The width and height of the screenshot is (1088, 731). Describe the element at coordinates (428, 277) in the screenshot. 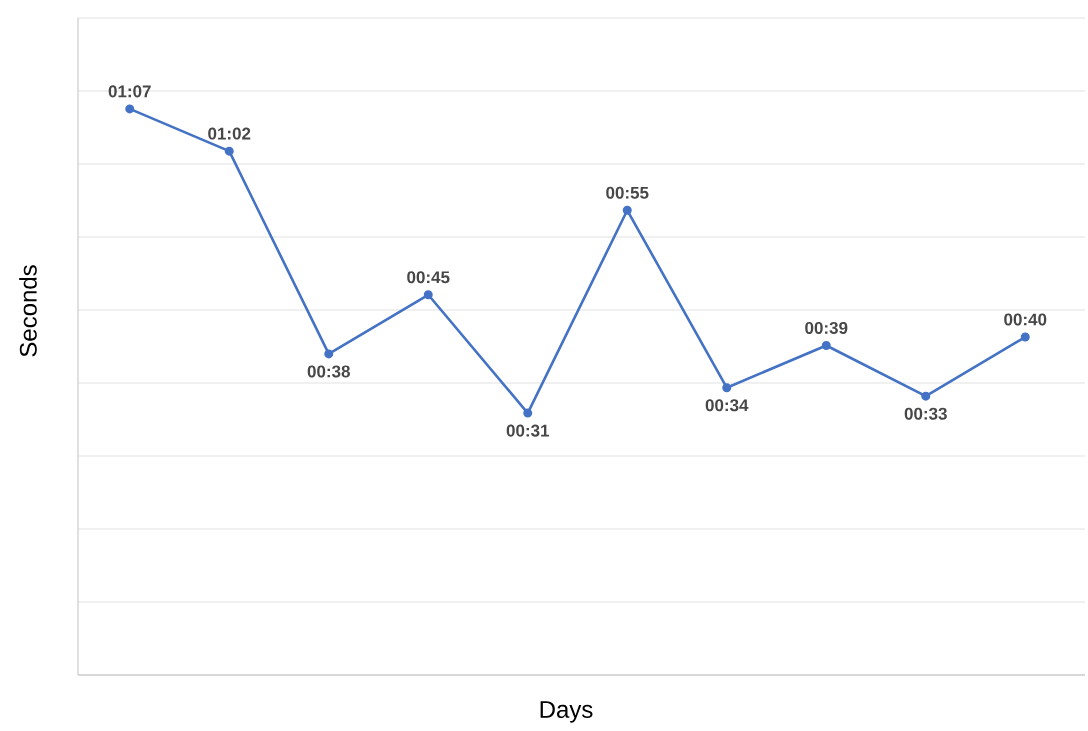

I see `data-label: 00:45` at that location.